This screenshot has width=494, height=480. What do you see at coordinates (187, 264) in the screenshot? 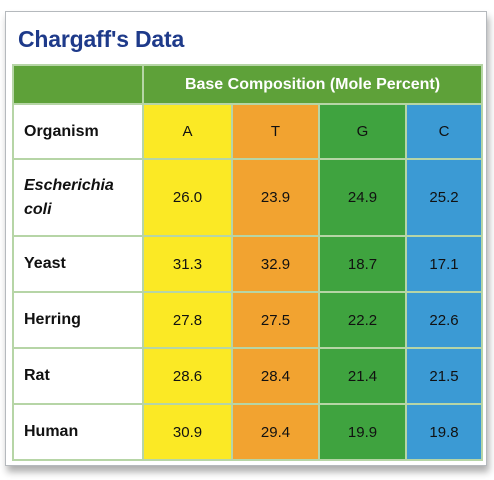
I see `value-a: 31.3` at bounding box center [187, 264].